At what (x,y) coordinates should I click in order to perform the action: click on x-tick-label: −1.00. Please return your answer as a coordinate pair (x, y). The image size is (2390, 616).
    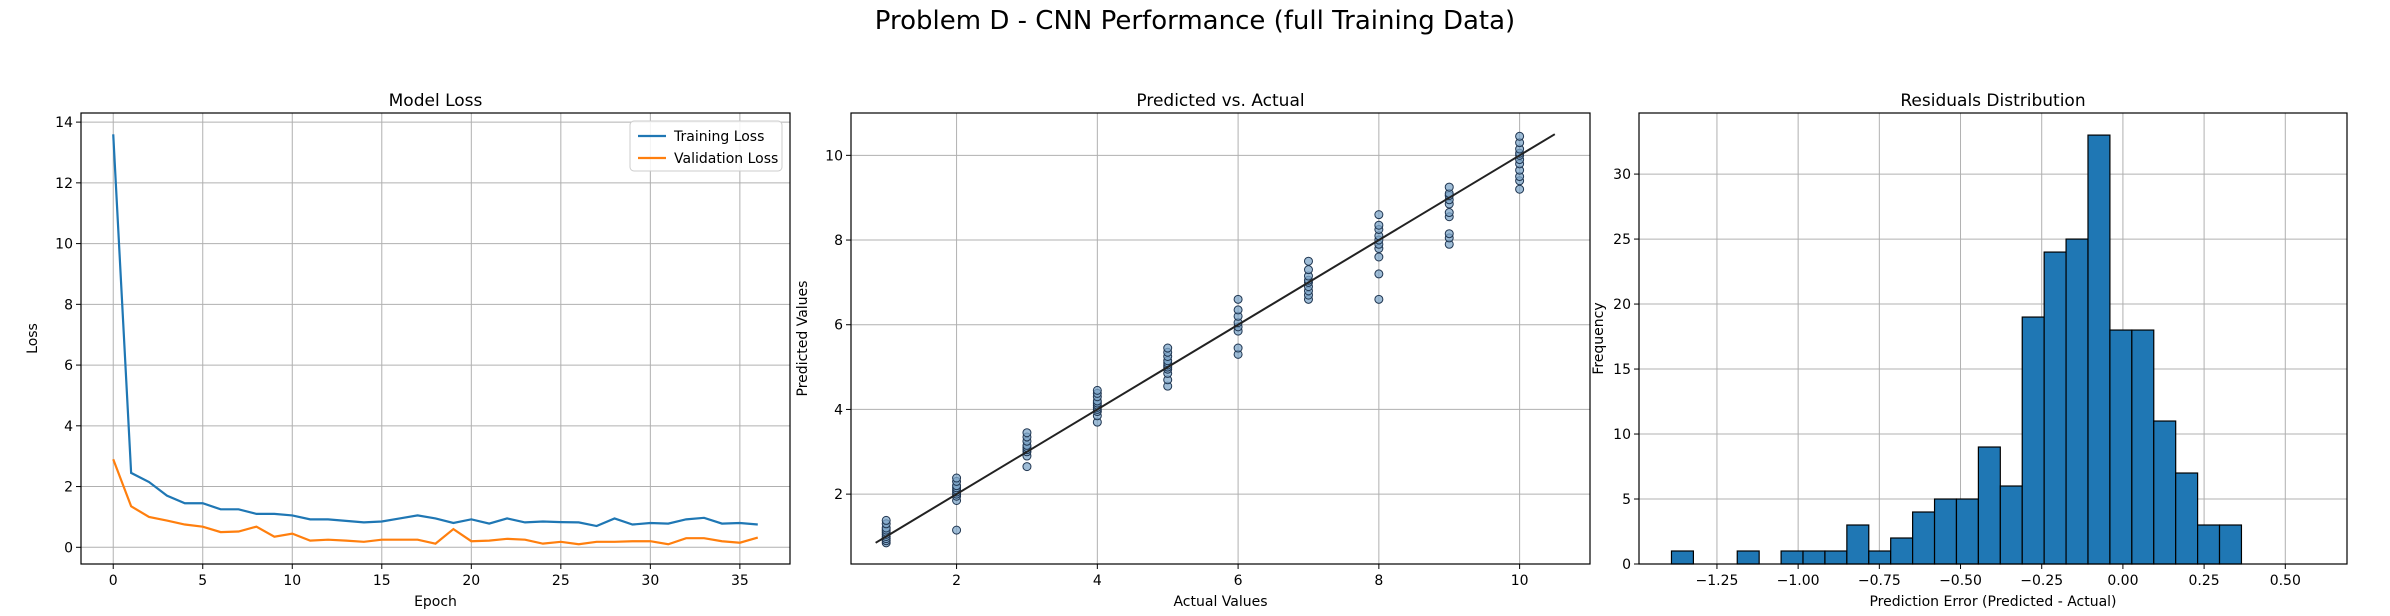
    Looking at the image, I should click on (1798, 581).